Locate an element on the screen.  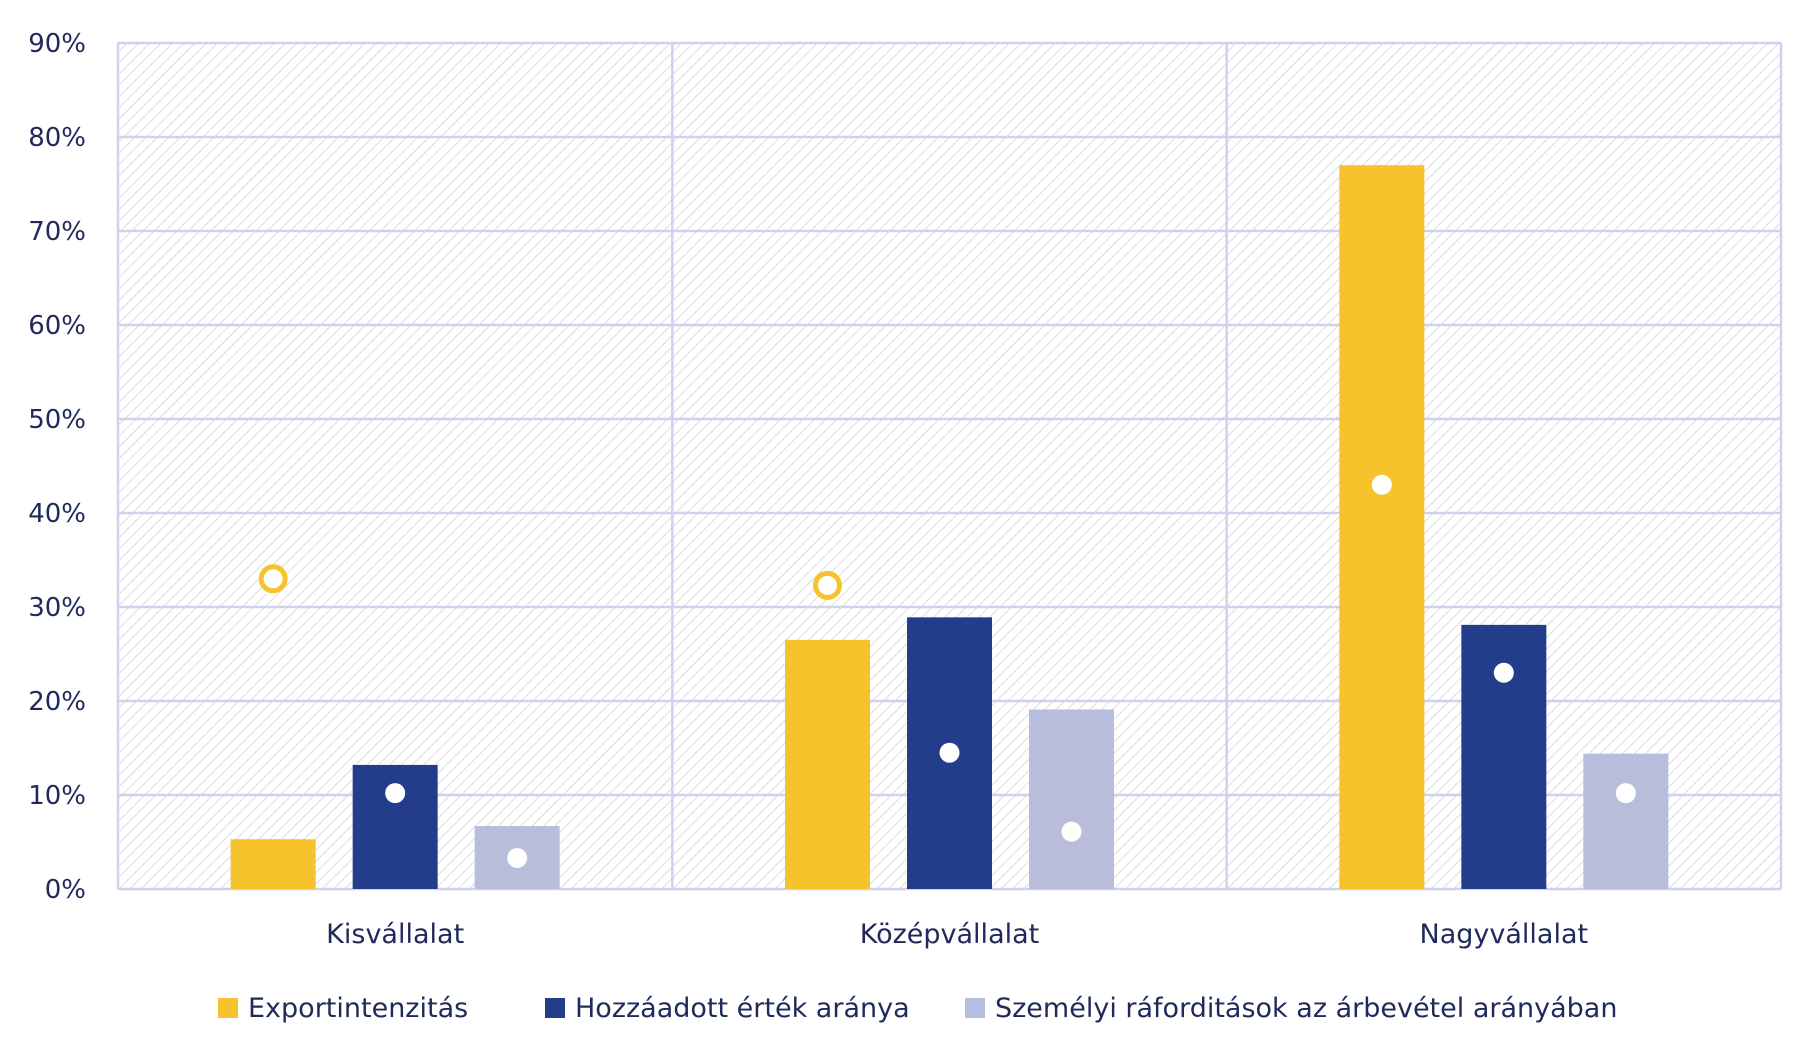
y-tick-label: 60% is located at coordinates (57, 326).